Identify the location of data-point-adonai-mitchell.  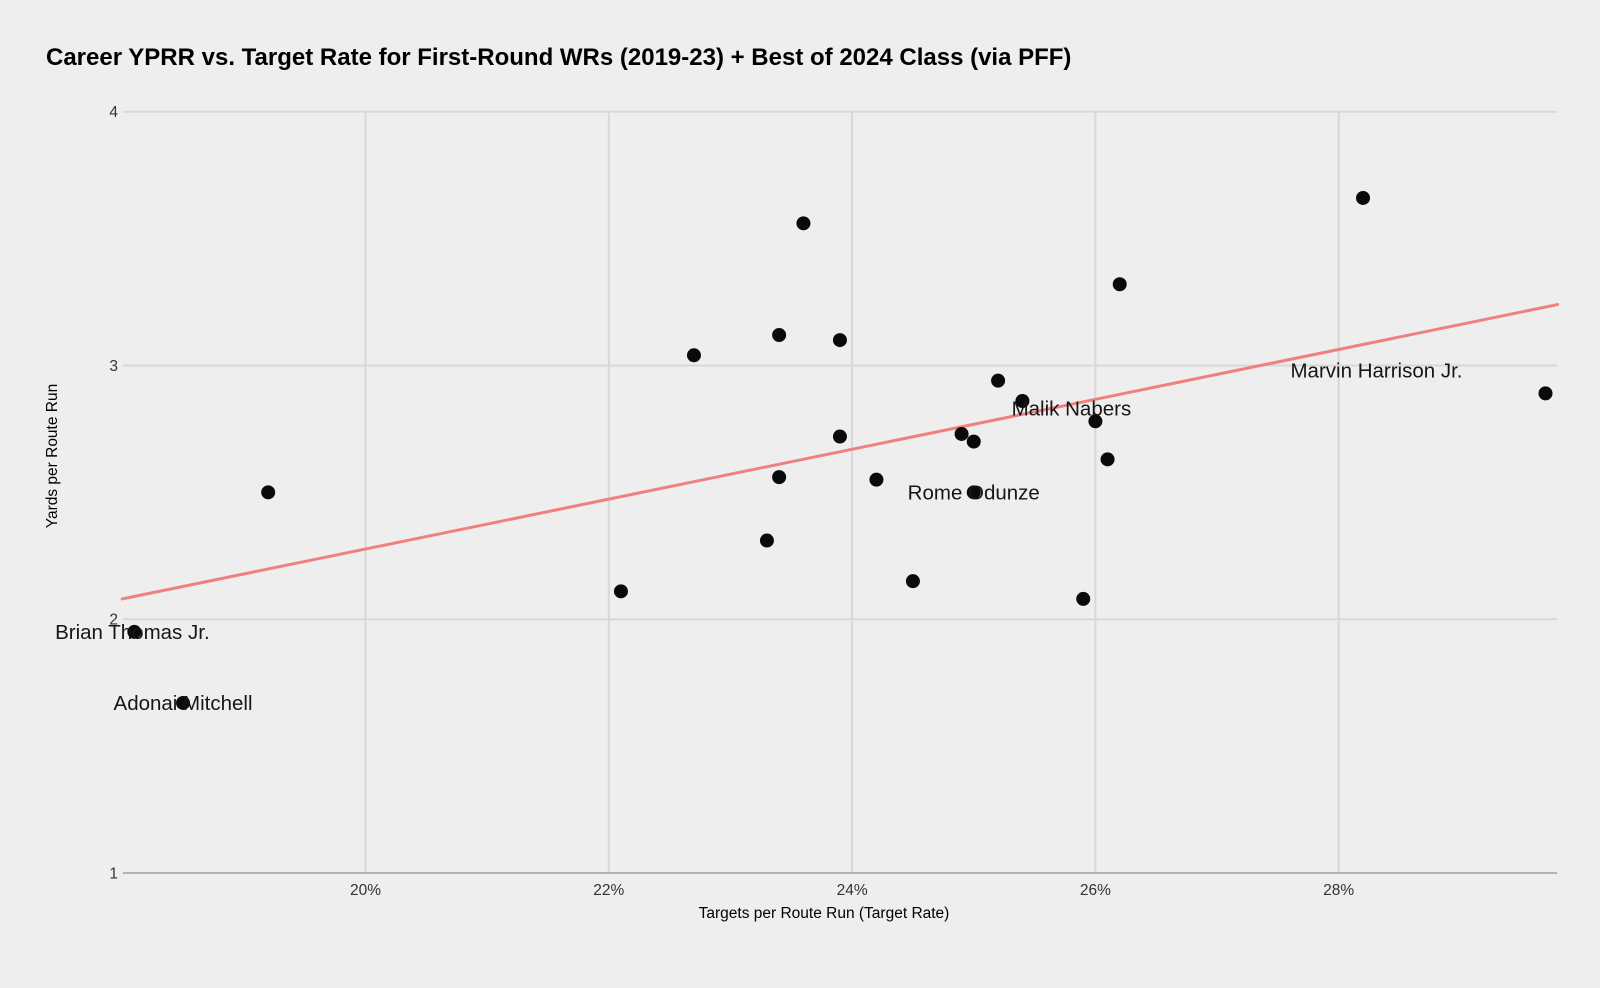
(183, 702).